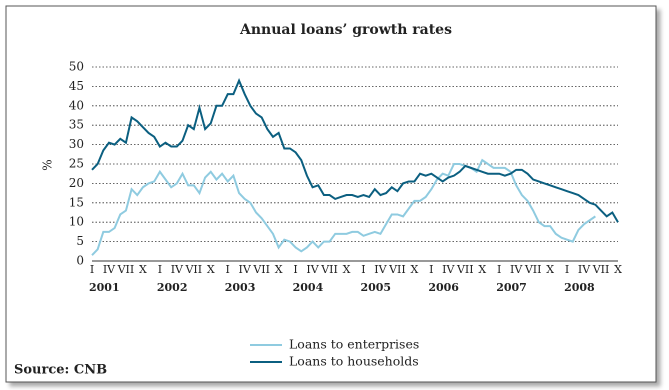 The width and height of the screenshot is (669, 390). I want to click on y-tick-label: 25, so click(76, 164).